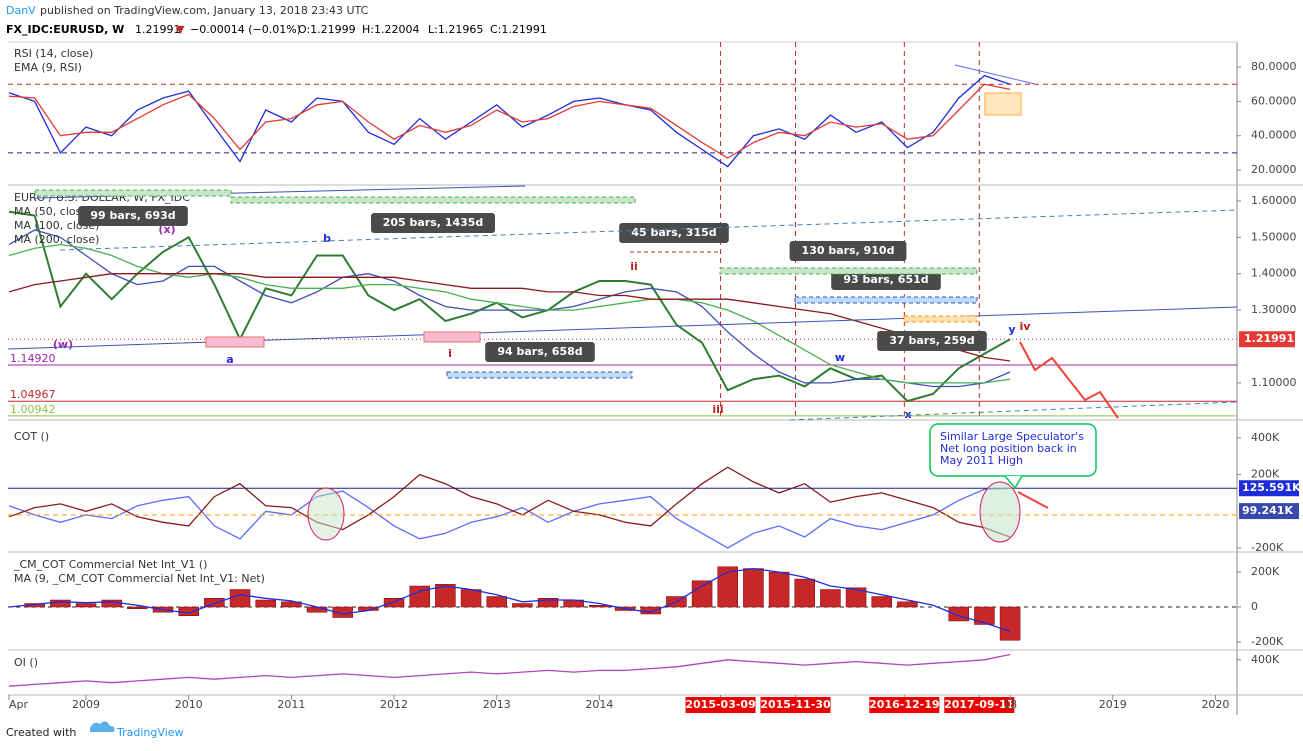 The width and height of the screenshot is (1303, 751). I want to click on x-tick-label: 2010, so click(189, 704).